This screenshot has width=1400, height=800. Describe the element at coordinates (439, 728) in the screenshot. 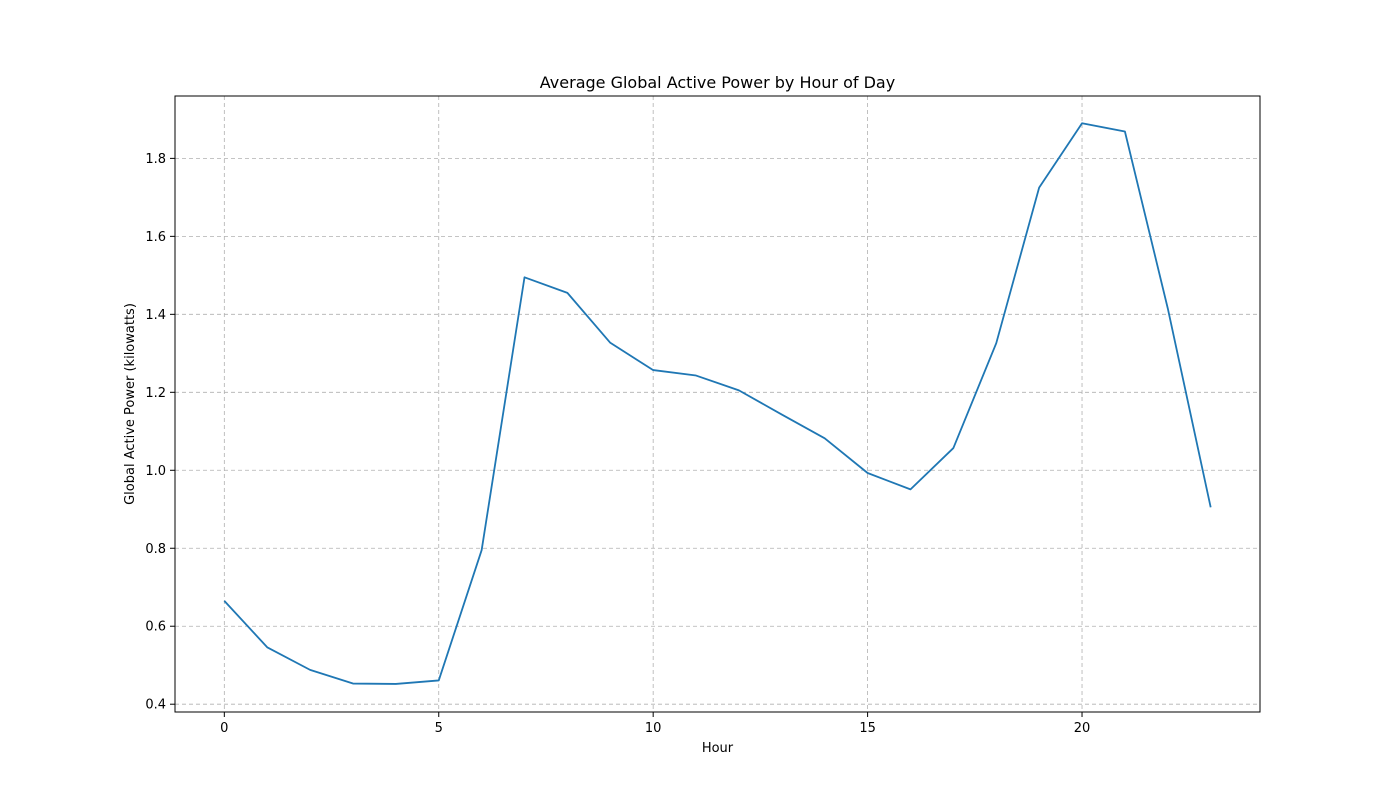

I see `x-tick-label: 5` at that location.